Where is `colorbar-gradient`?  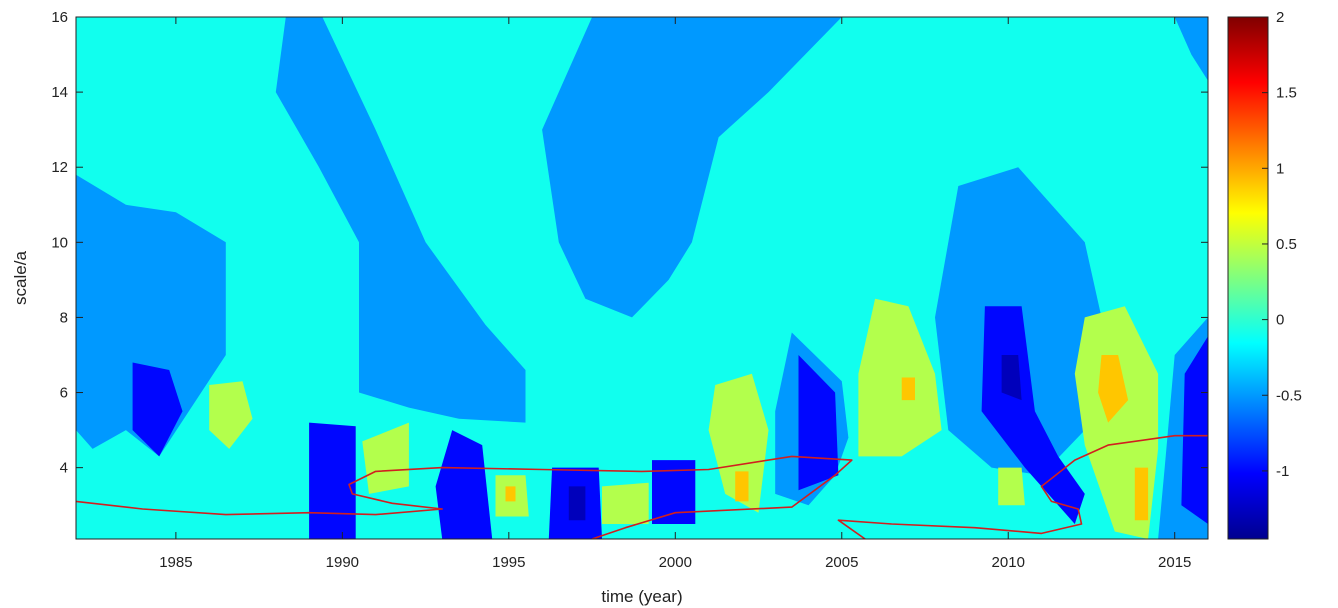
colorbar-gradient is located at coordinates (1248, 278).